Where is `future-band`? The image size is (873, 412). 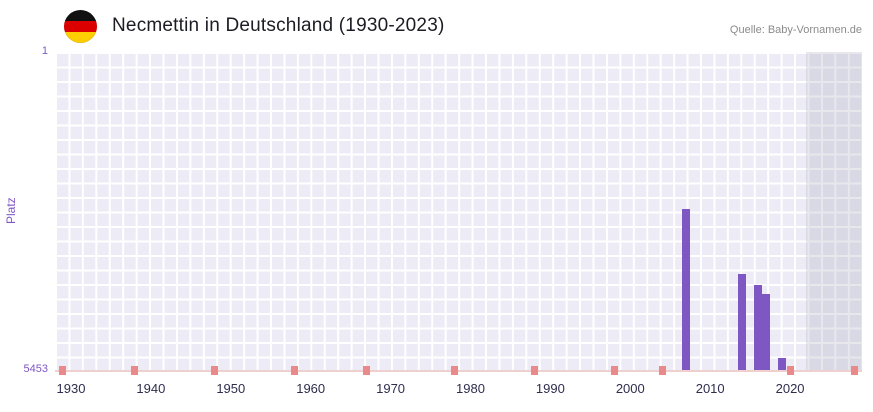 future-band is located at coordinates (834, 211).